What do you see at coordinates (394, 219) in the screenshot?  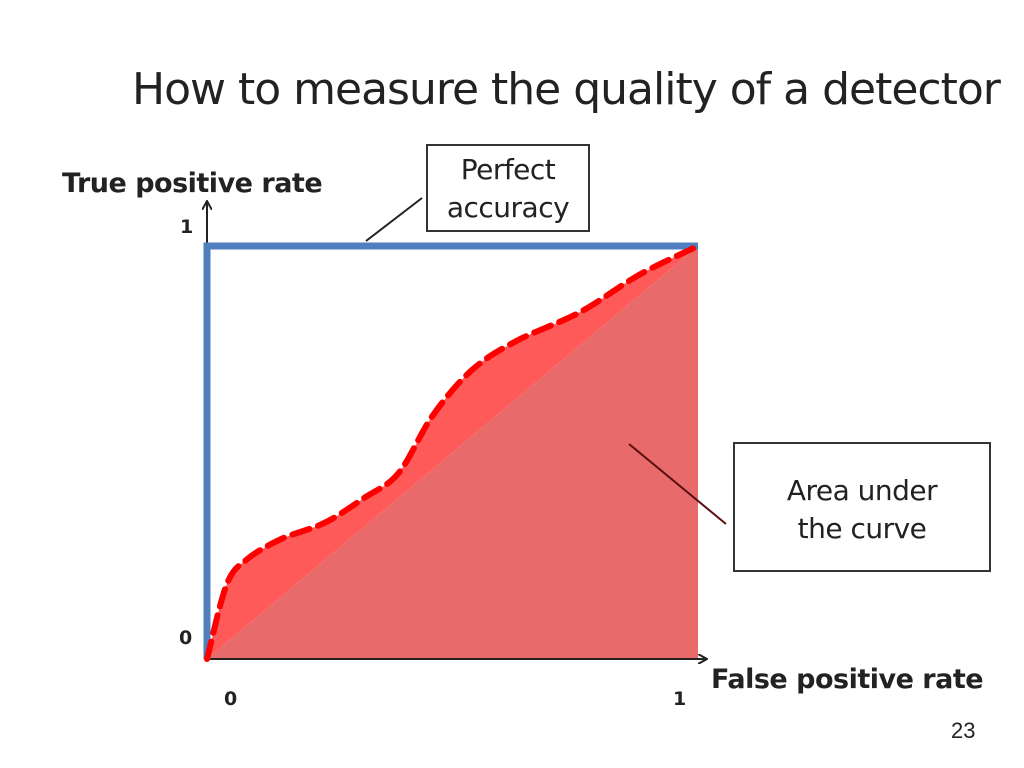 I see `perfect-callout-pointer` at bounding box center [394, 219].